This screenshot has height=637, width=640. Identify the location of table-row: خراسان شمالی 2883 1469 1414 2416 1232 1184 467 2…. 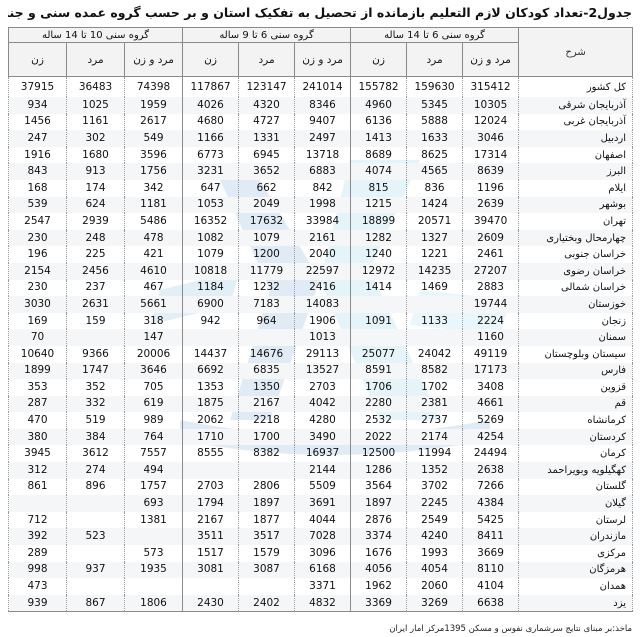
(320, 288).